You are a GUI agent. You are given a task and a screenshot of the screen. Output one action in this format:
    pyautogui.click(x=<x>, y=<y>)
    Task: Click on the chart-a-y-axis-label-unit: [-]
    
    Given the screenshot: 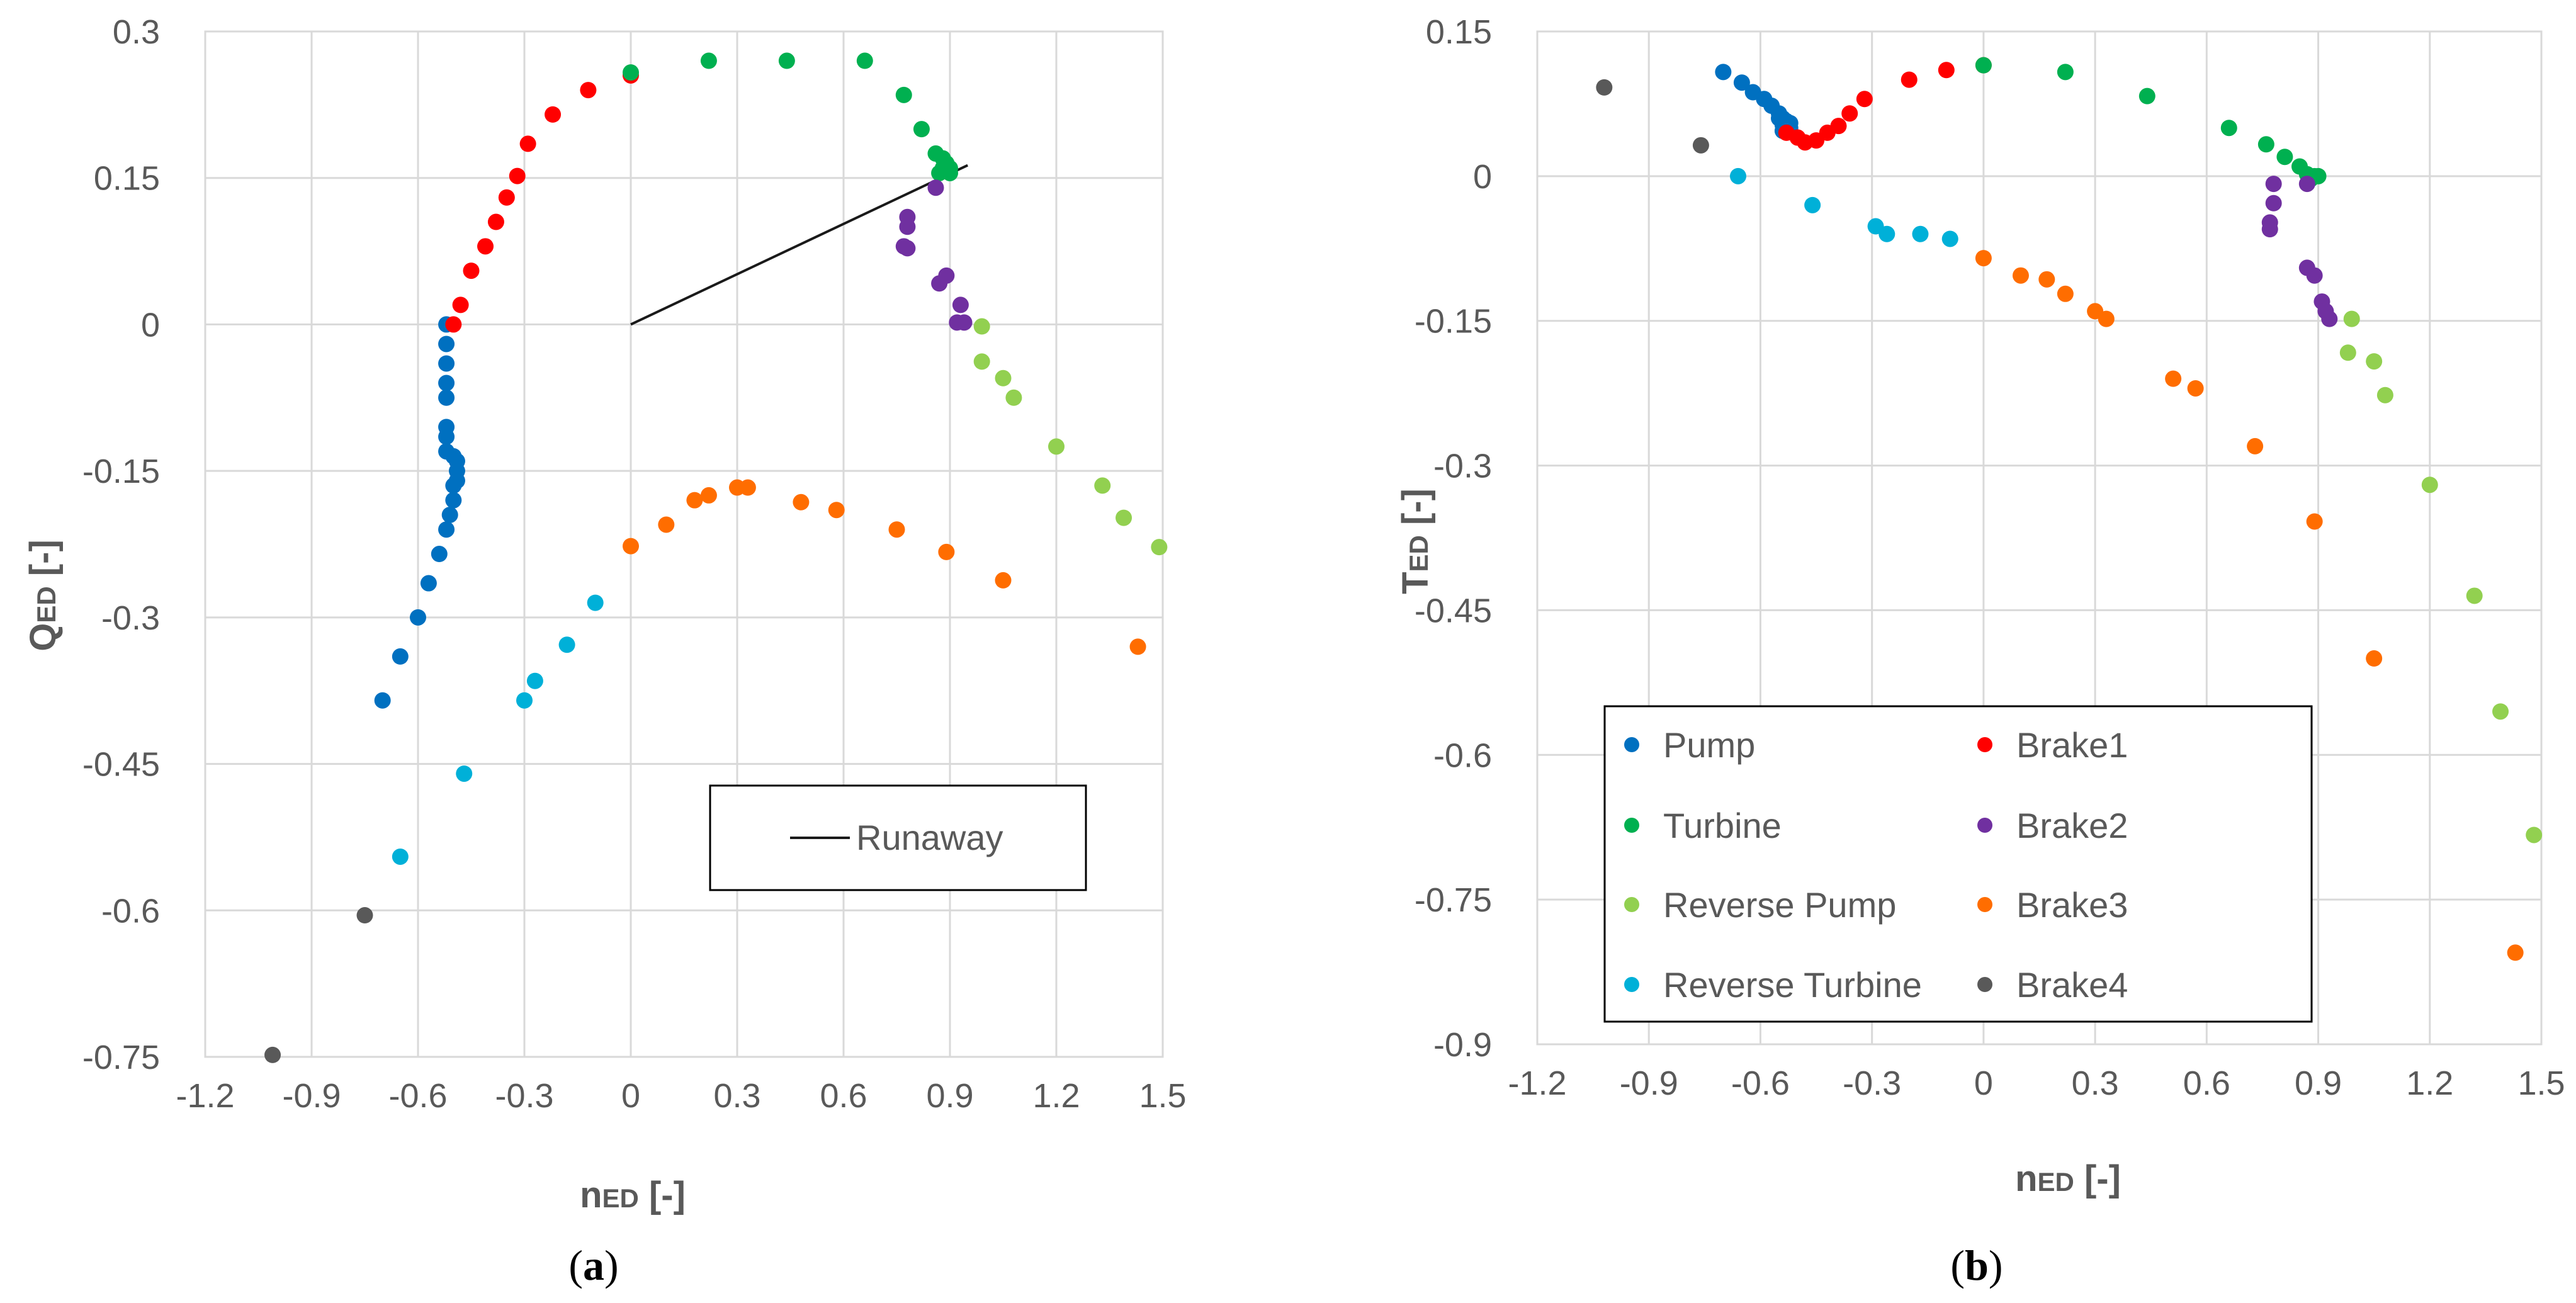 What is the action you would take?
    pyautogui.click(x=43, y=563)
    